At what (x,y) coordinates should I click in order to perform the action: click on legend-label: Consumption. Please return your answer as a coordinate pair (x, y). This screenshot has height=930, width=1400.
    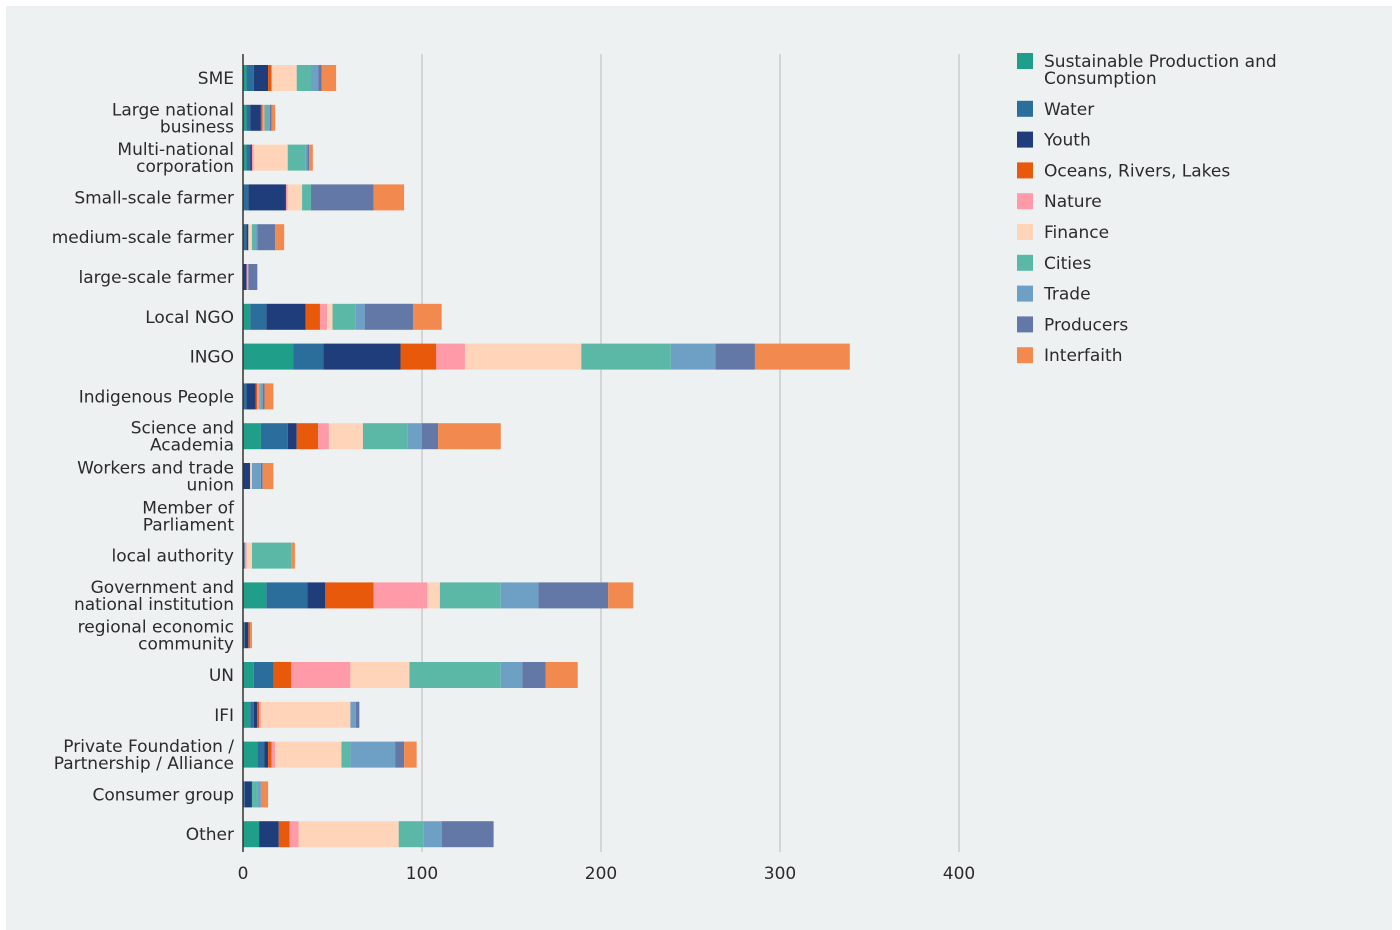
    Looking at the image, I should click on (1100, 79).